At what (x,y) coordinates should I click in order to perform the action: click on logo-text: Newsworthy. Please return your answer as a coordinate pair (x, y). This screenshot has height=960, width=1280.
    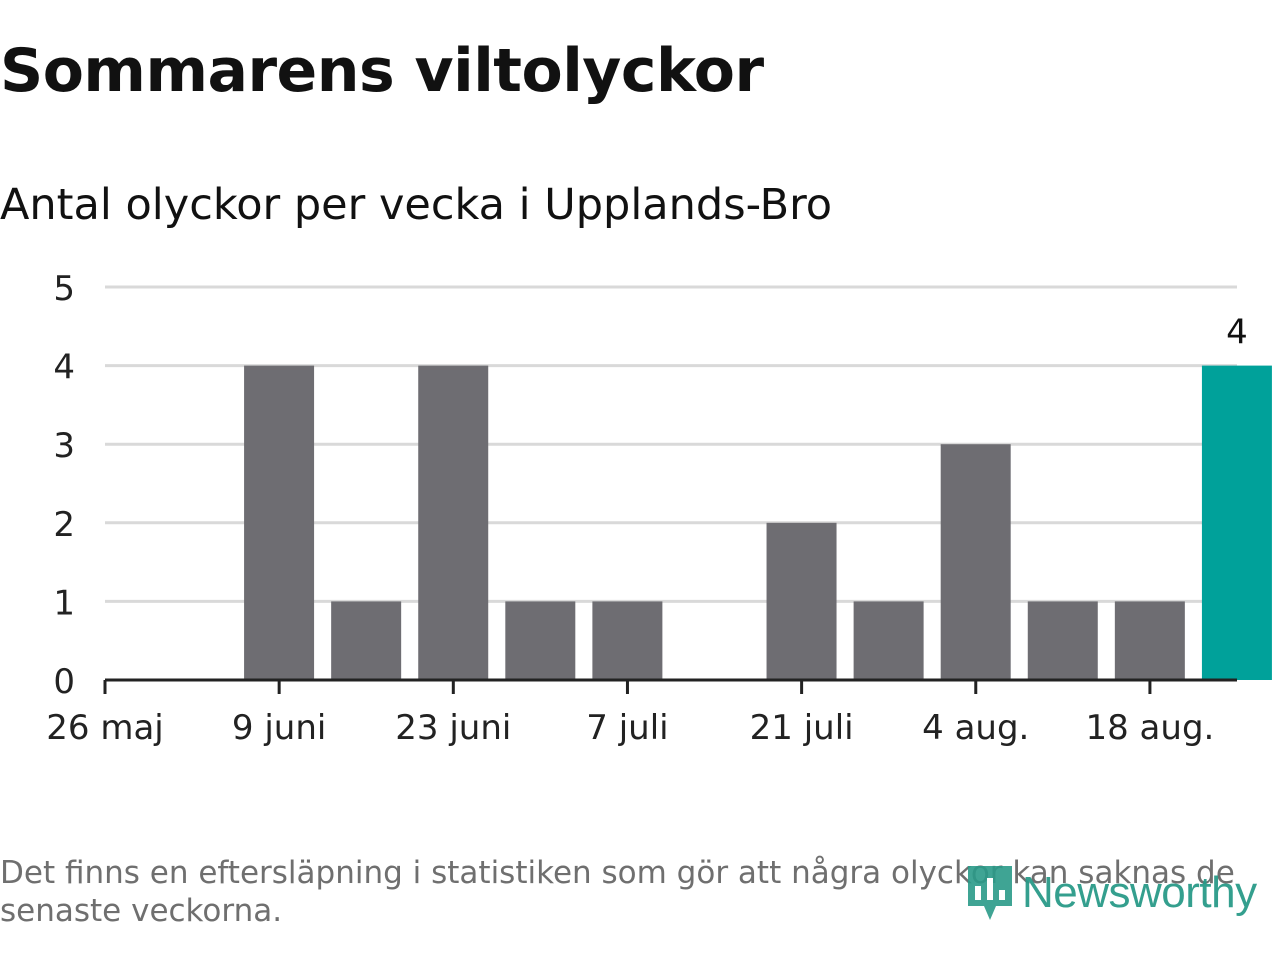
    Looking at the image, I should click on (1139, 892).